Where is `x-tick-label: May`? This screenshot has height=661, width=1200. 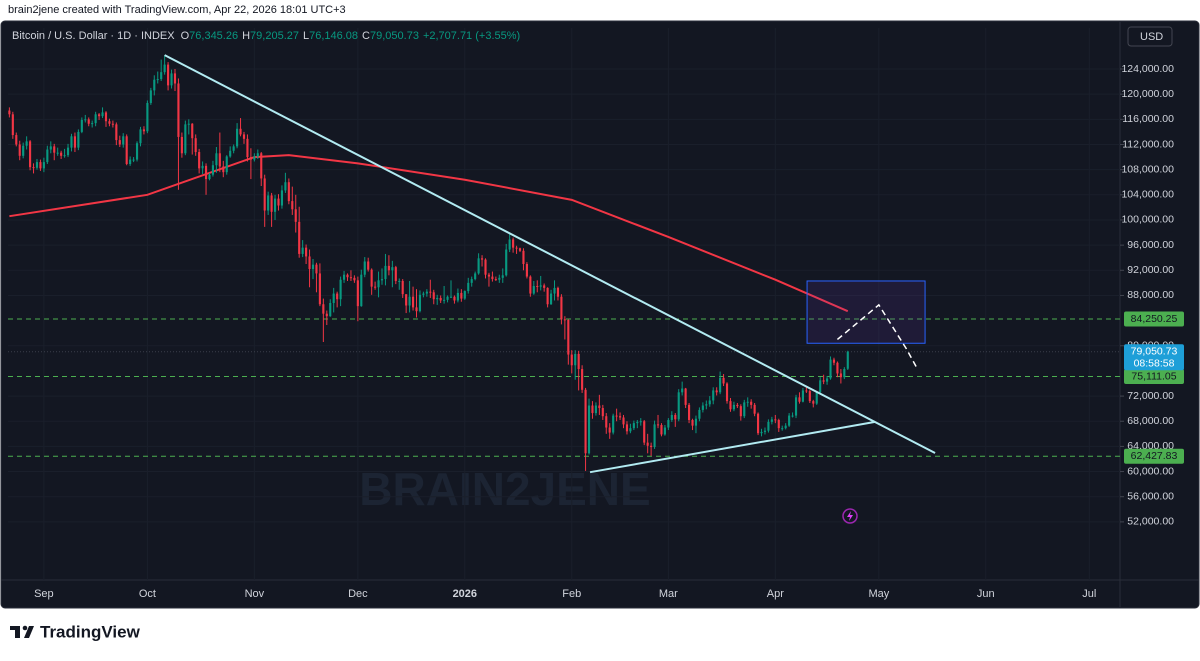 x-tick-label: May is located at coordinates (878, 594).